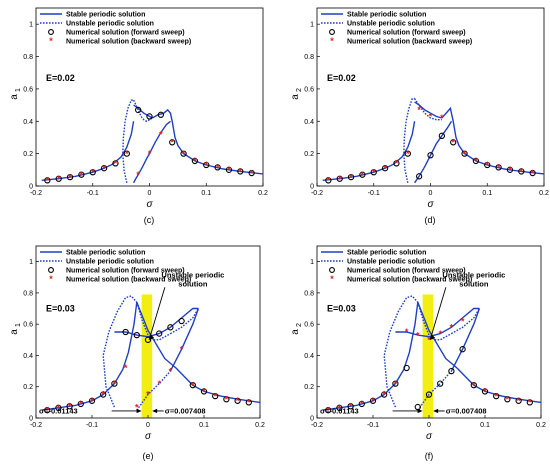 This screenshot has width=550, height=465. What do you see at coordinates (312, 419) in the screenshot?
I see `y-tick-label: 0` at bounding box center [312, 419].